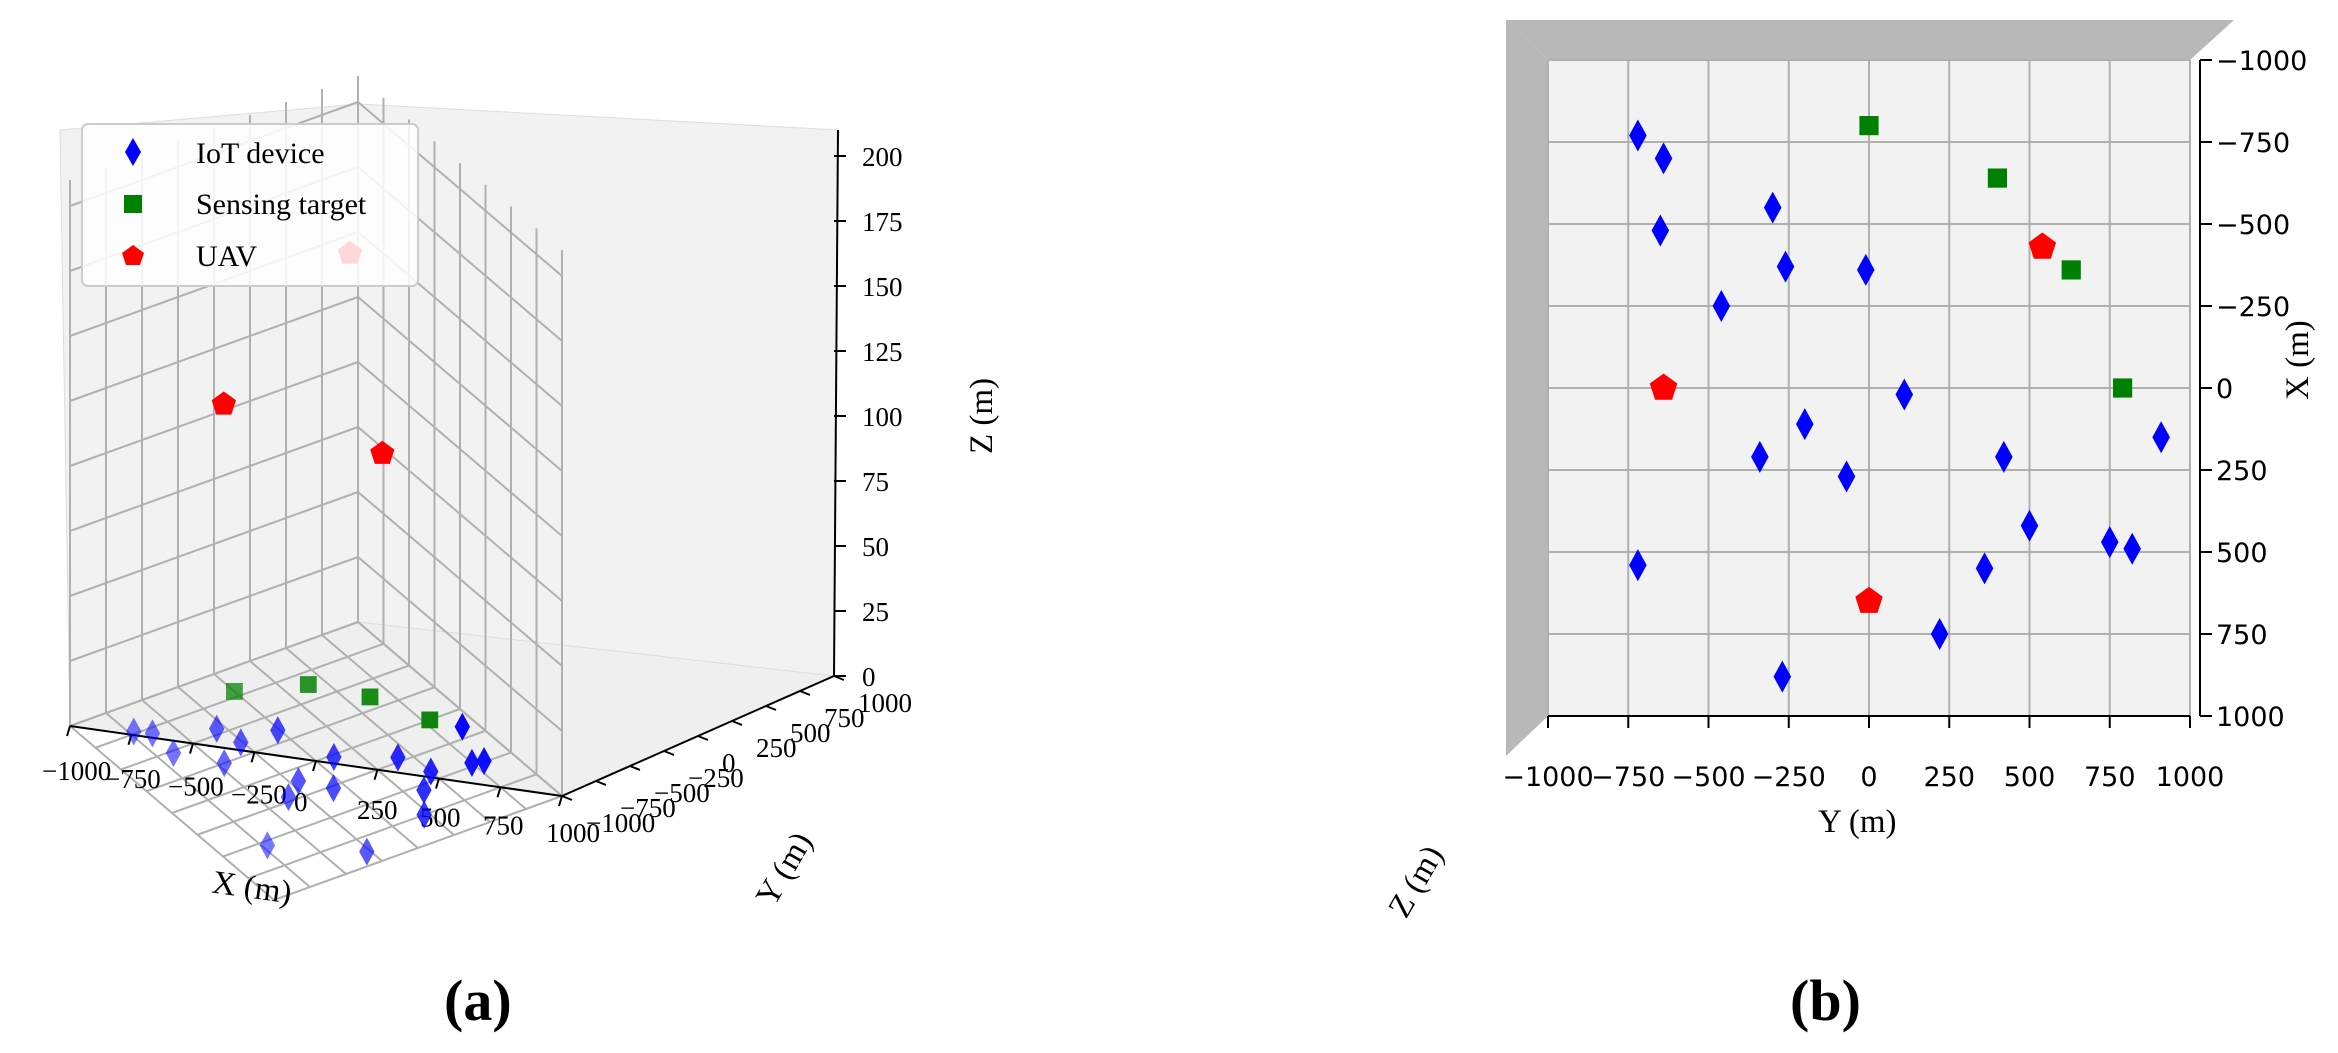 This screenshot has height=1053, width=2338. I want to click on x-tick-label: 250, so click(377, 810).